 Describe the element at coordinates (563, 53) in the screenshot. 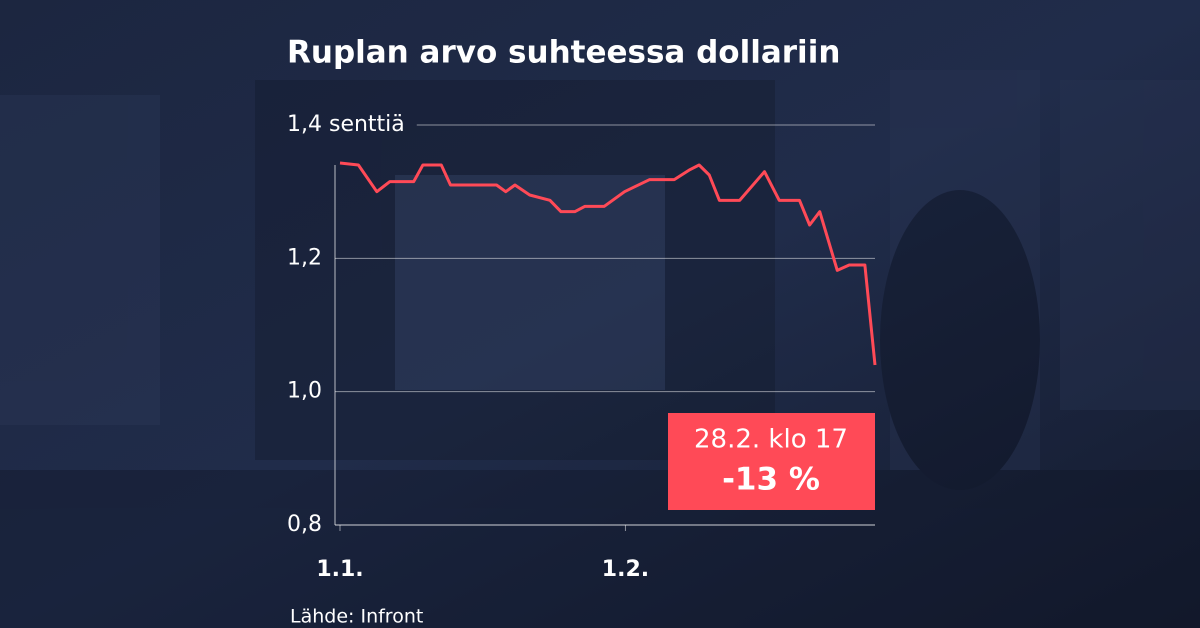

I see `chart-title: Ruplan arvo suhteessa dollariin` at that location.